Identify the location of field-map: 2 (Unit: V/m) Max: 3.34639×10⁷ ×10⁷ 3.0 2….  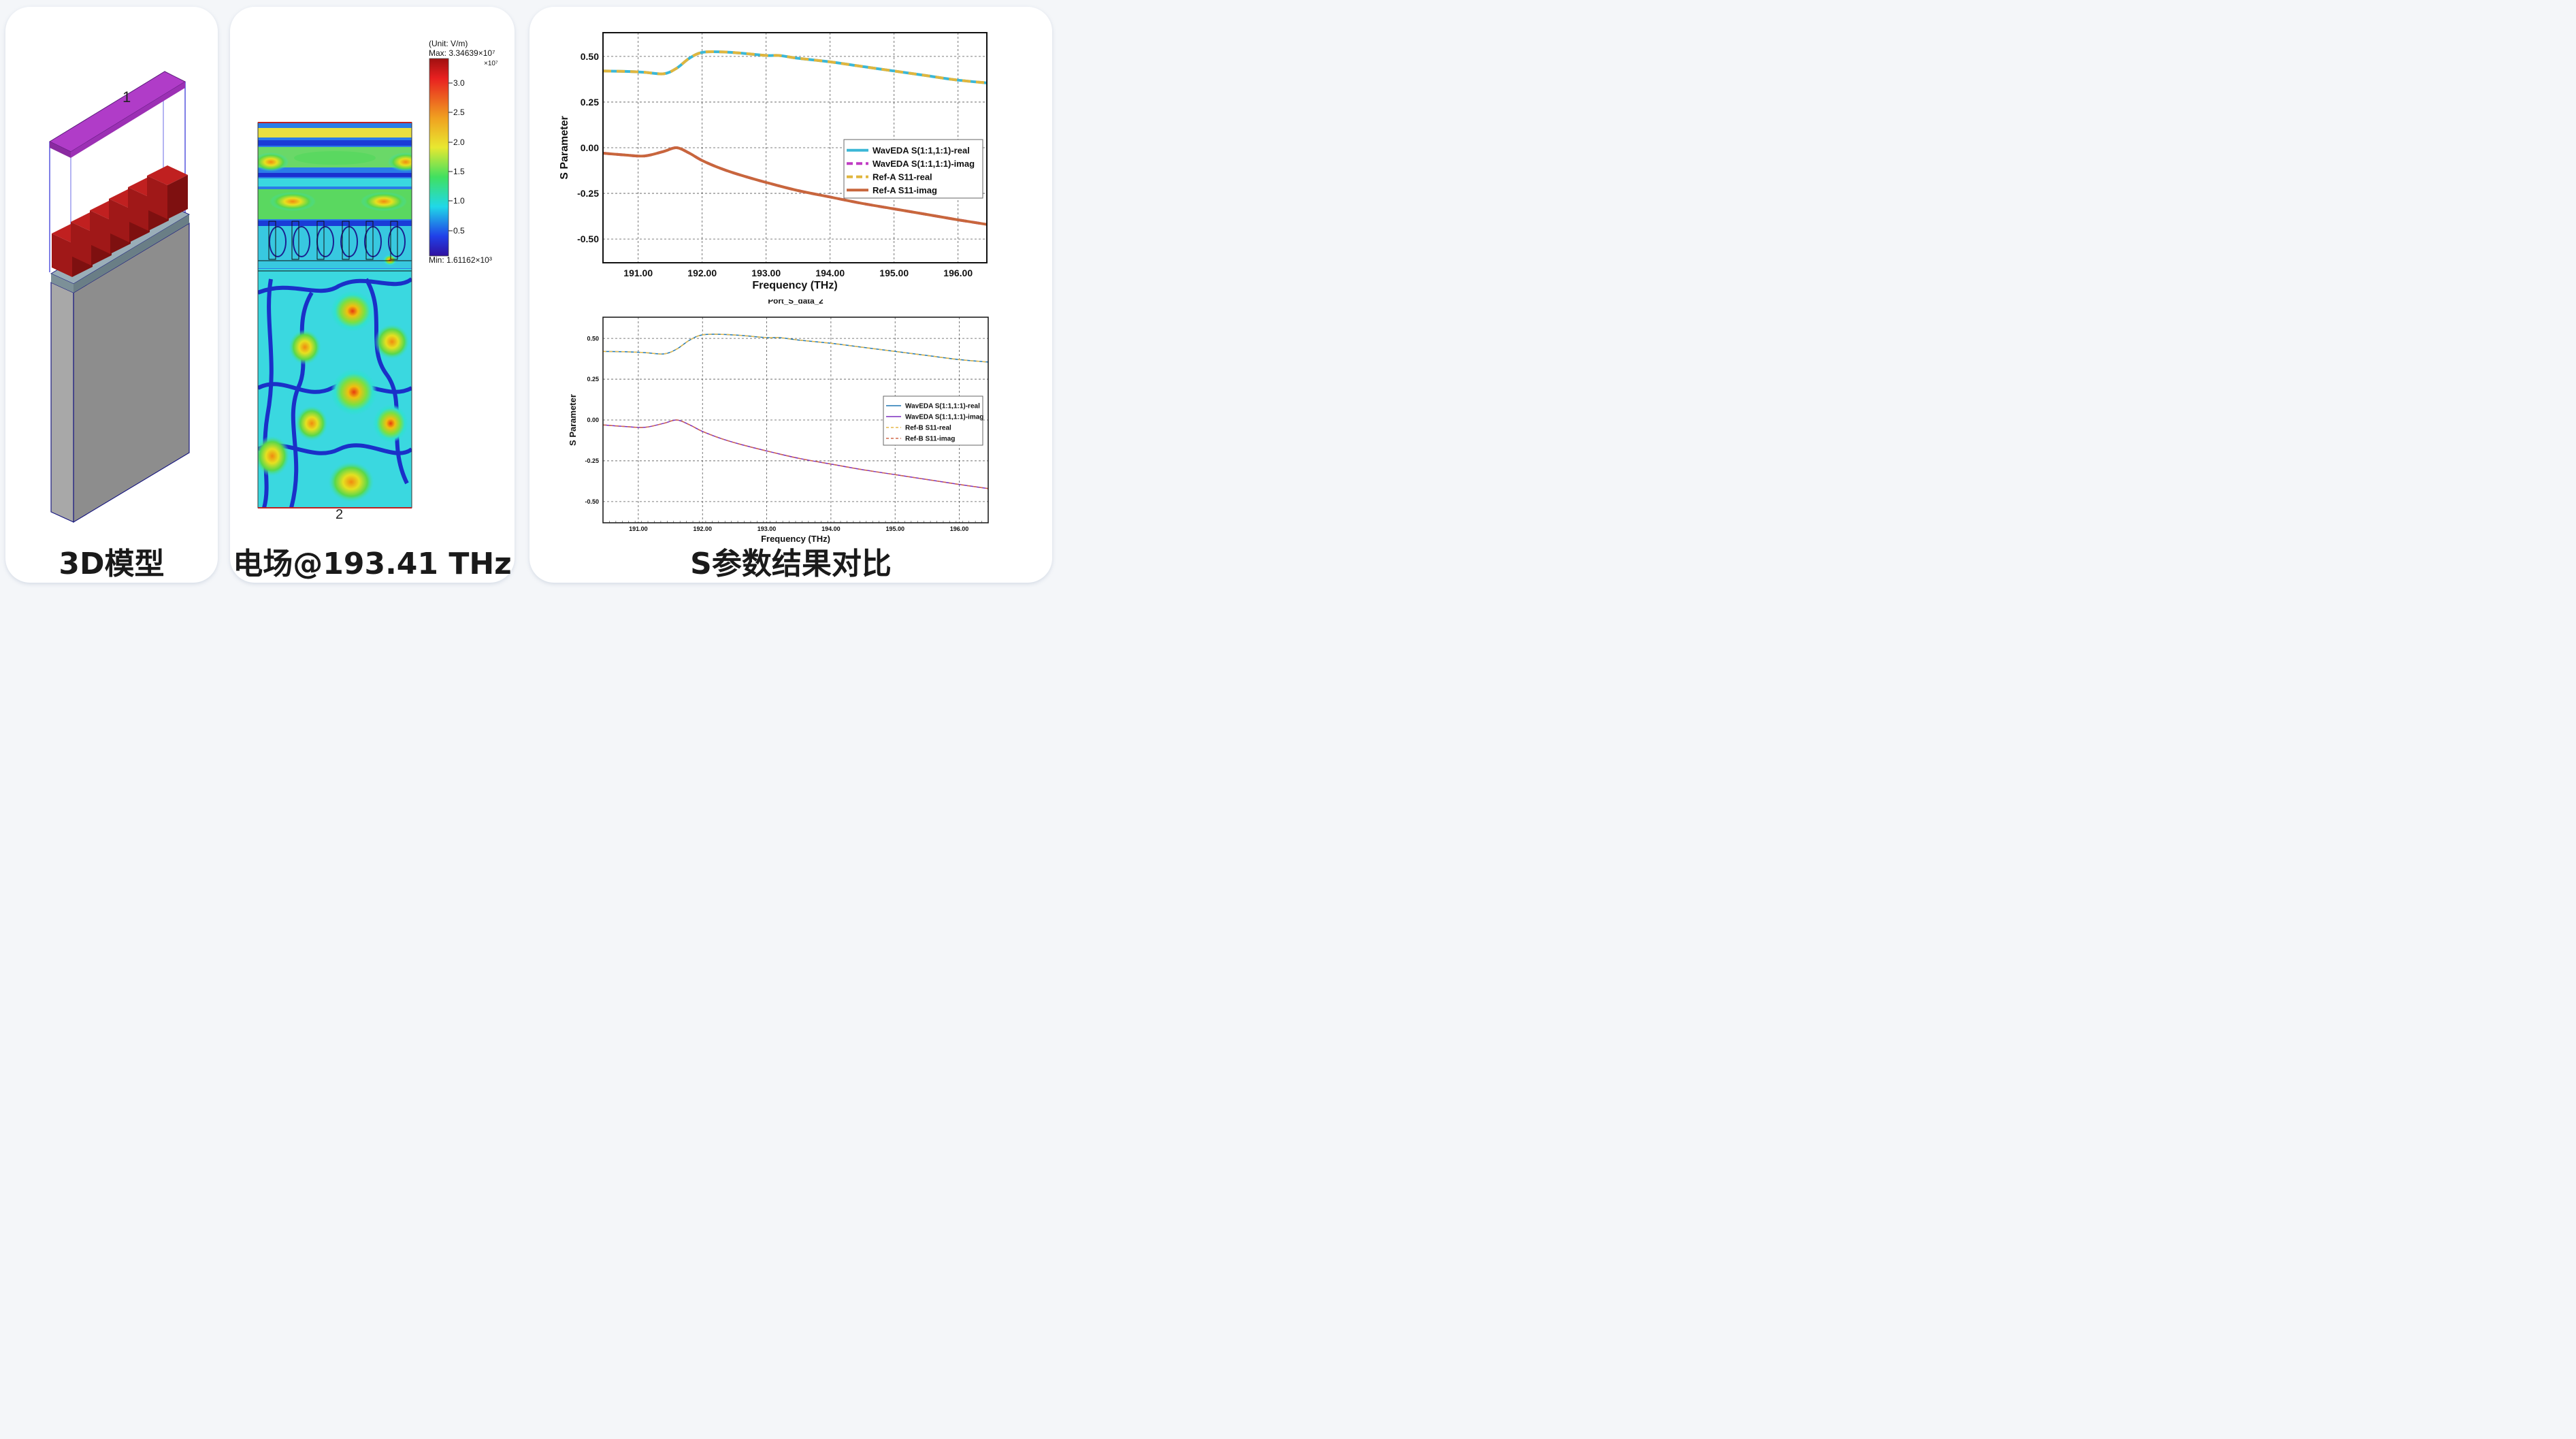
(377, 280).